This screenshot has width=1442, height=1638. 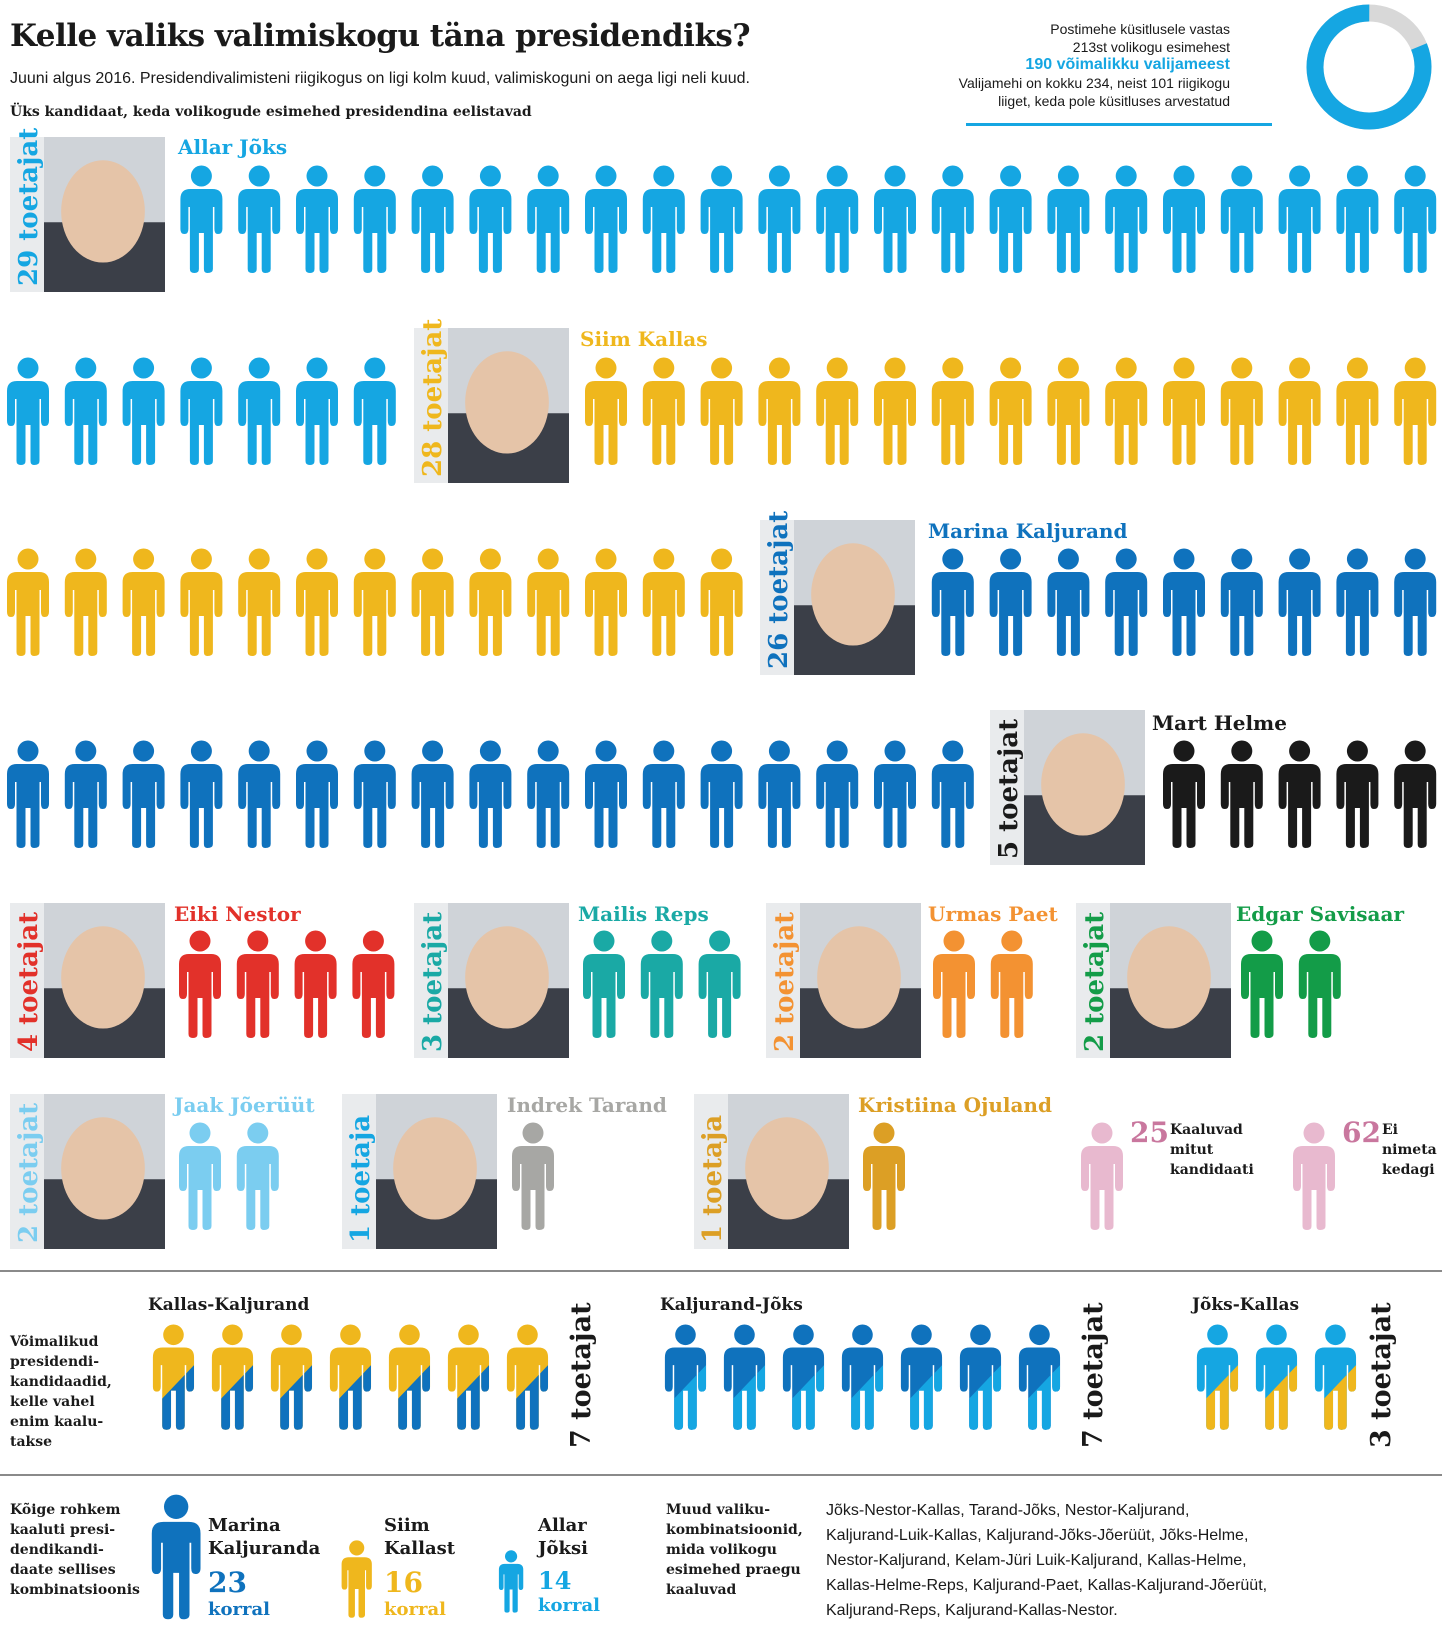 What do you see at coordinates (31, 1442) in the screenshot?
I see `combinations-side-line: takse` at bounding box center [31, 1442].